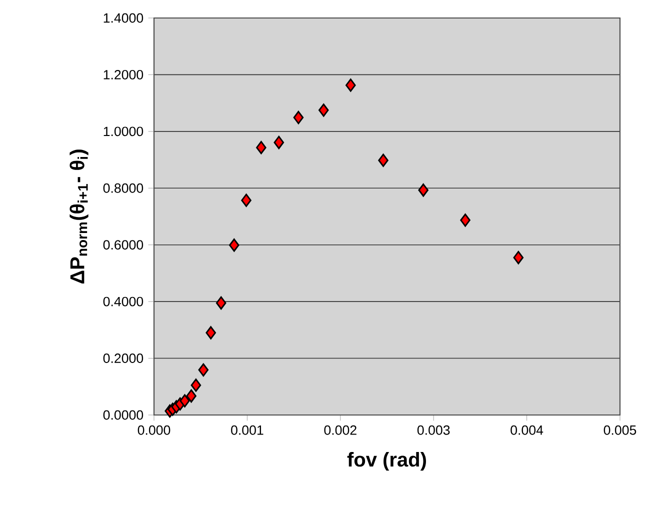 The width and height of the screenshot is (662, 507). I want to click on y-tick-label: 0.8000, so click(123, 188).